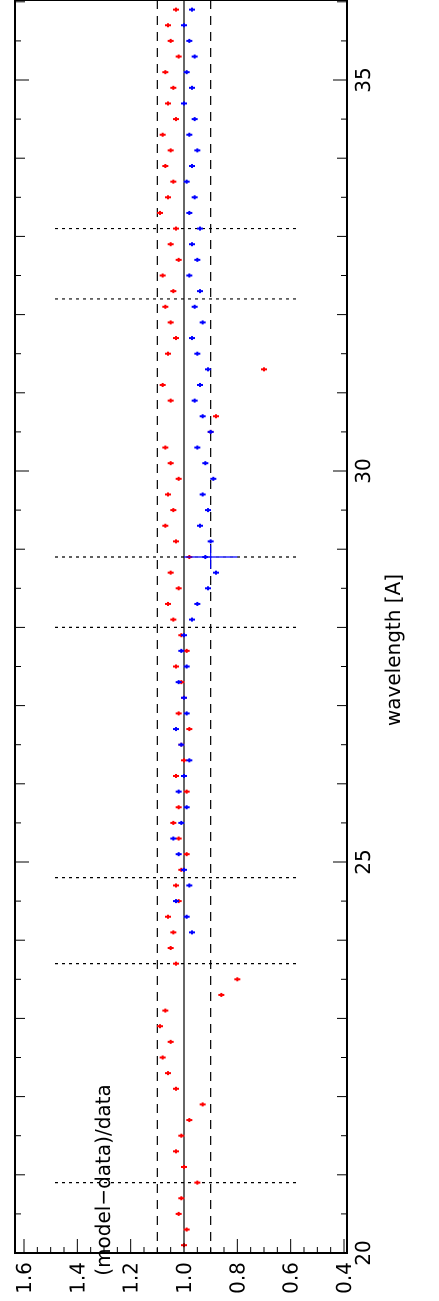  What do you see at coordinates (24, 1278) in the screenshot?
I see `y-tick-label: 1.6` at bounding box center [24, 1278].